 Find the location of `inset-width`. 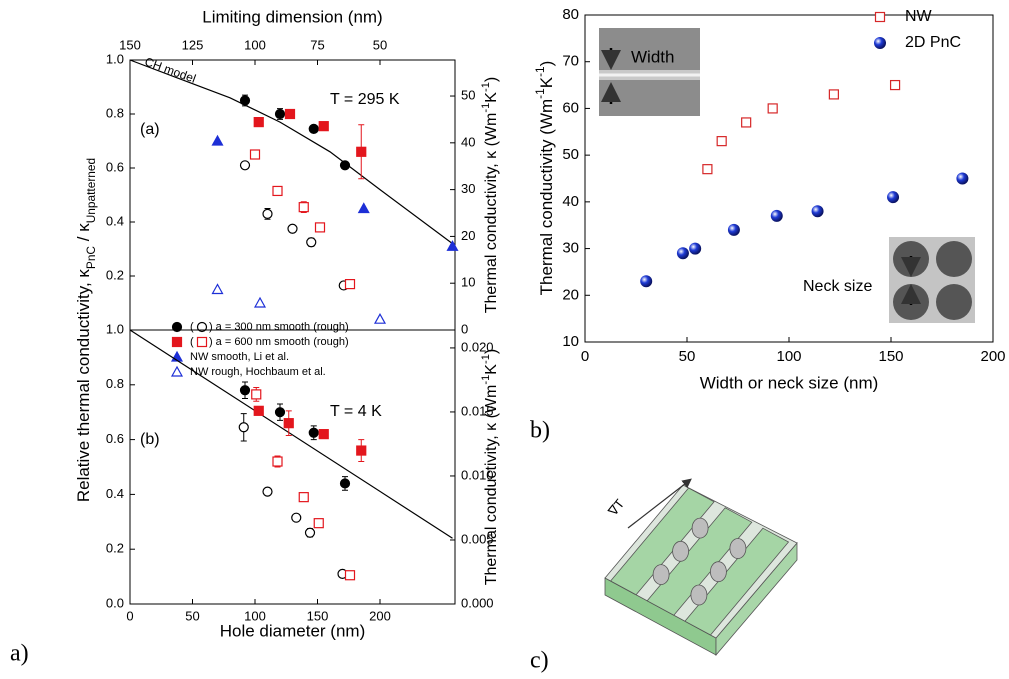

inset-width is located at coordinates (649, 72).